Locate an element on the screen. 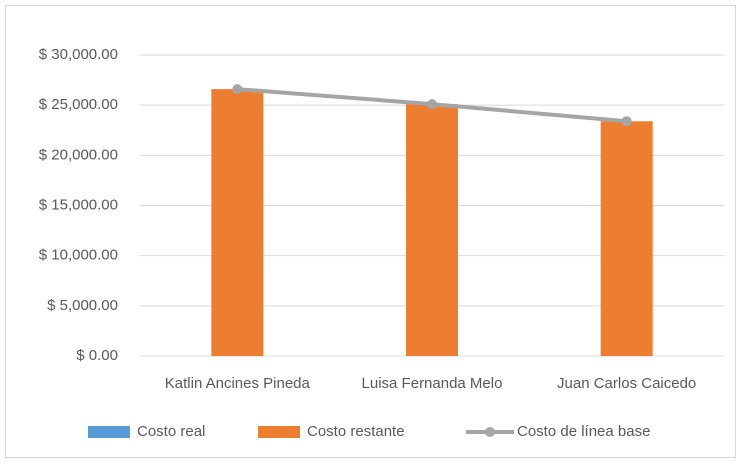 The height and width of the screenshot is (464, 742). x-tick-label: Juan Carlos Caicedo is located at coordinates (626, 383).